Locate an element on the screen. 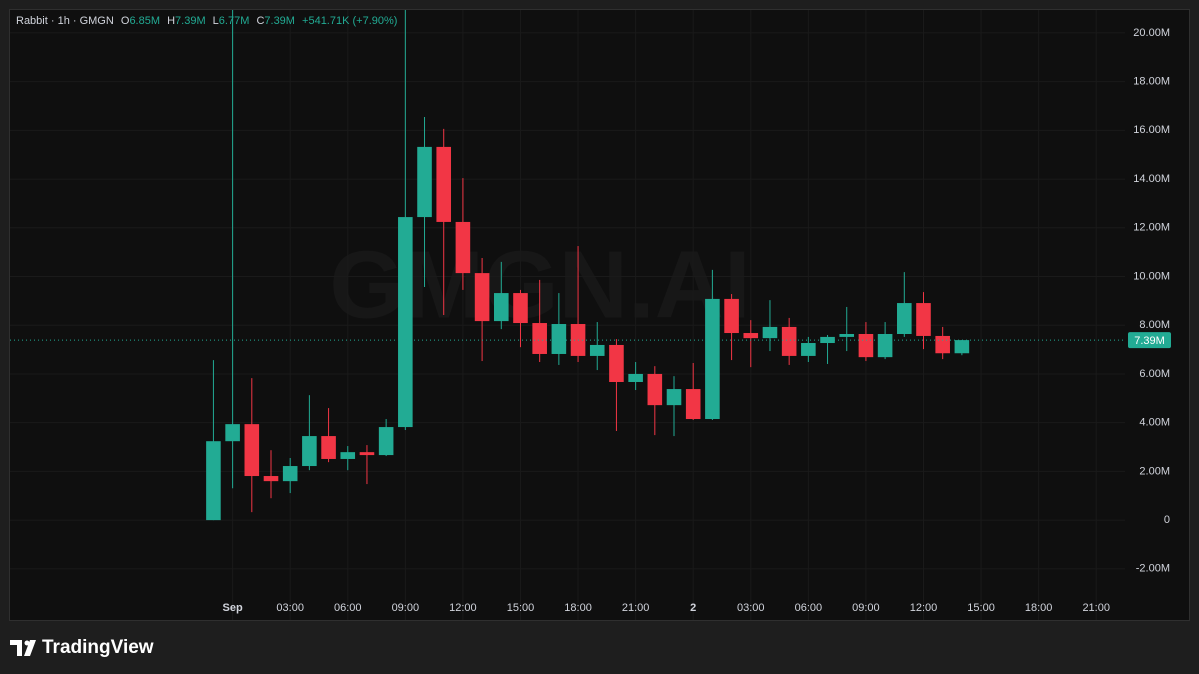  change: +541.71K (+7.90%) is located at coordinates (349, 21).